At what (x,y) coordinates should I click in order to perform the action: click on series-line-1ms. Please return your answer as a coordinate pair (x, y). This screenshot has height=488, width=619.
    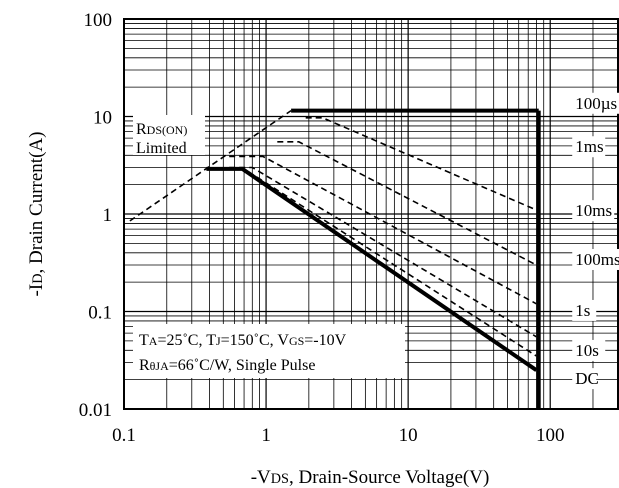
    Looking at the image, I should click on (421, 164).